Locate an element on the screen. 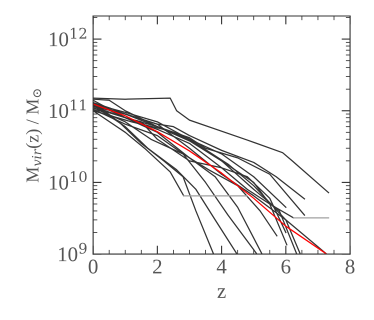 Image resolution: width=374 pixels, height=320 pixels. y-axis-title: M$_{vir}$(z) / M$_{⊙}$ is located at coordinates (34, 135).